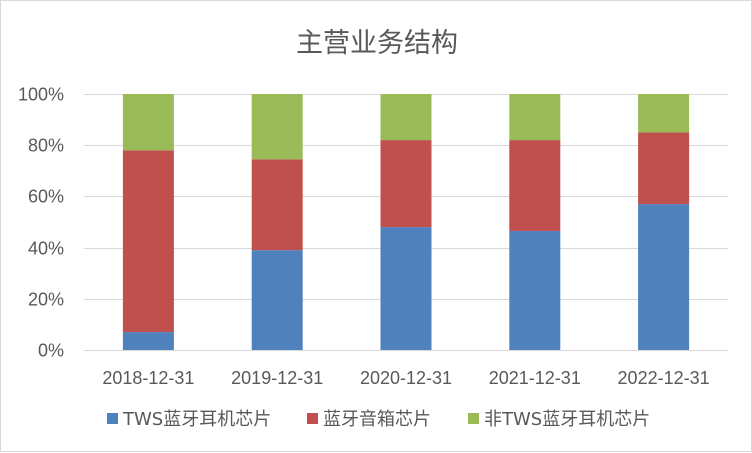  Describe the element at coordinates (51, 351) in the screenshot. I see `y-tick-label: 0%` at that location.